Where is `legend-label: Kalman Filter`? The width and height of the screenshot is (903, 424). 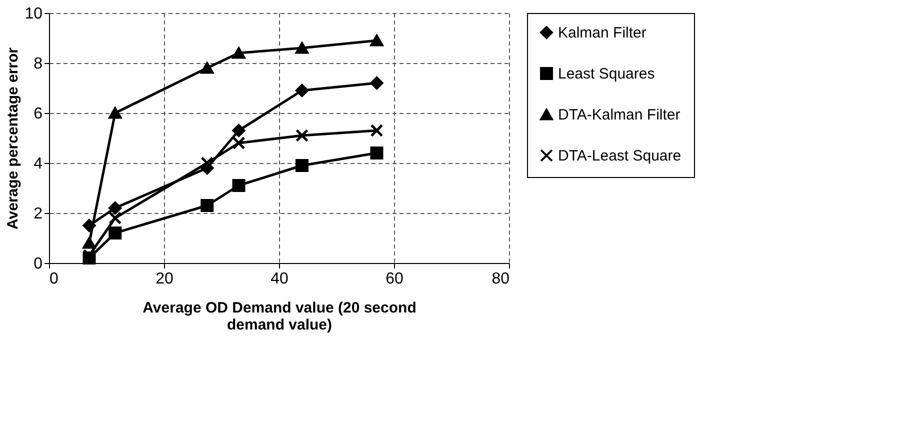
legend-label: Kalman Filter is located at coordinates (602, 33).